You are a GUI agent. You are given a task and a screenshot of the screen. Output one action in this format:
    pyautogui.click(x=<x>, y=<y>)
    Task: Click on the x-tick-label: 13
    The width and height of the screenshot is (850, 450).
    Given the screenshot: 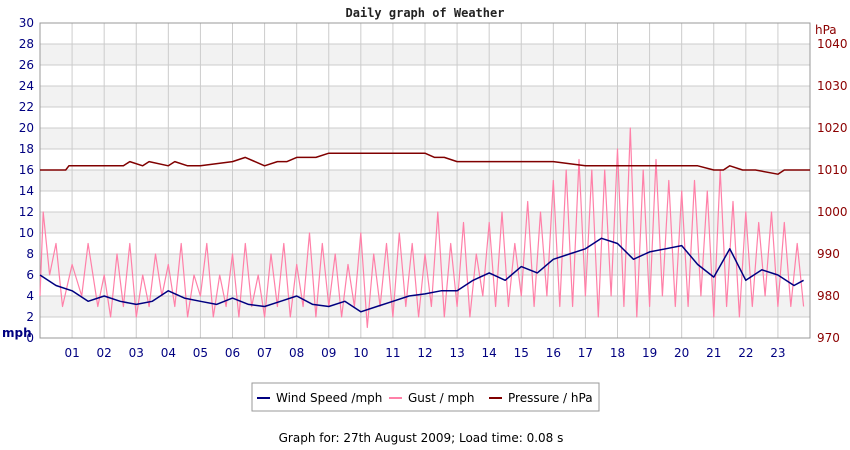 What is the action you would take?
    pyautogui.click(x=456, y=353)
    